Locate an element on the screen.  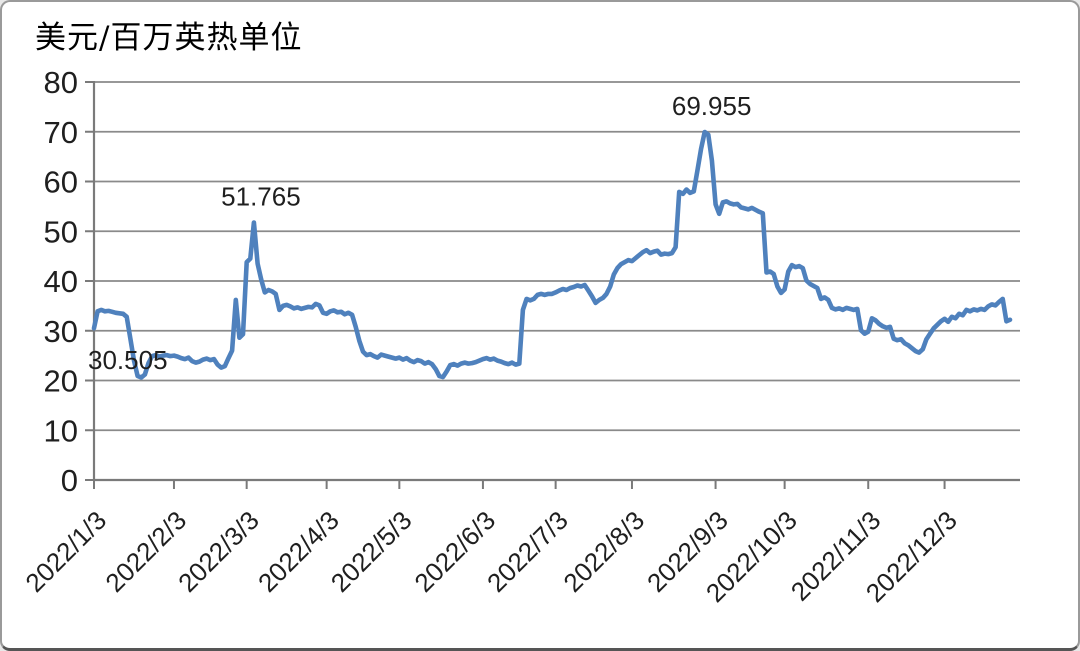
y-axis-label-40: 40 is located at coordinates (61, 281).